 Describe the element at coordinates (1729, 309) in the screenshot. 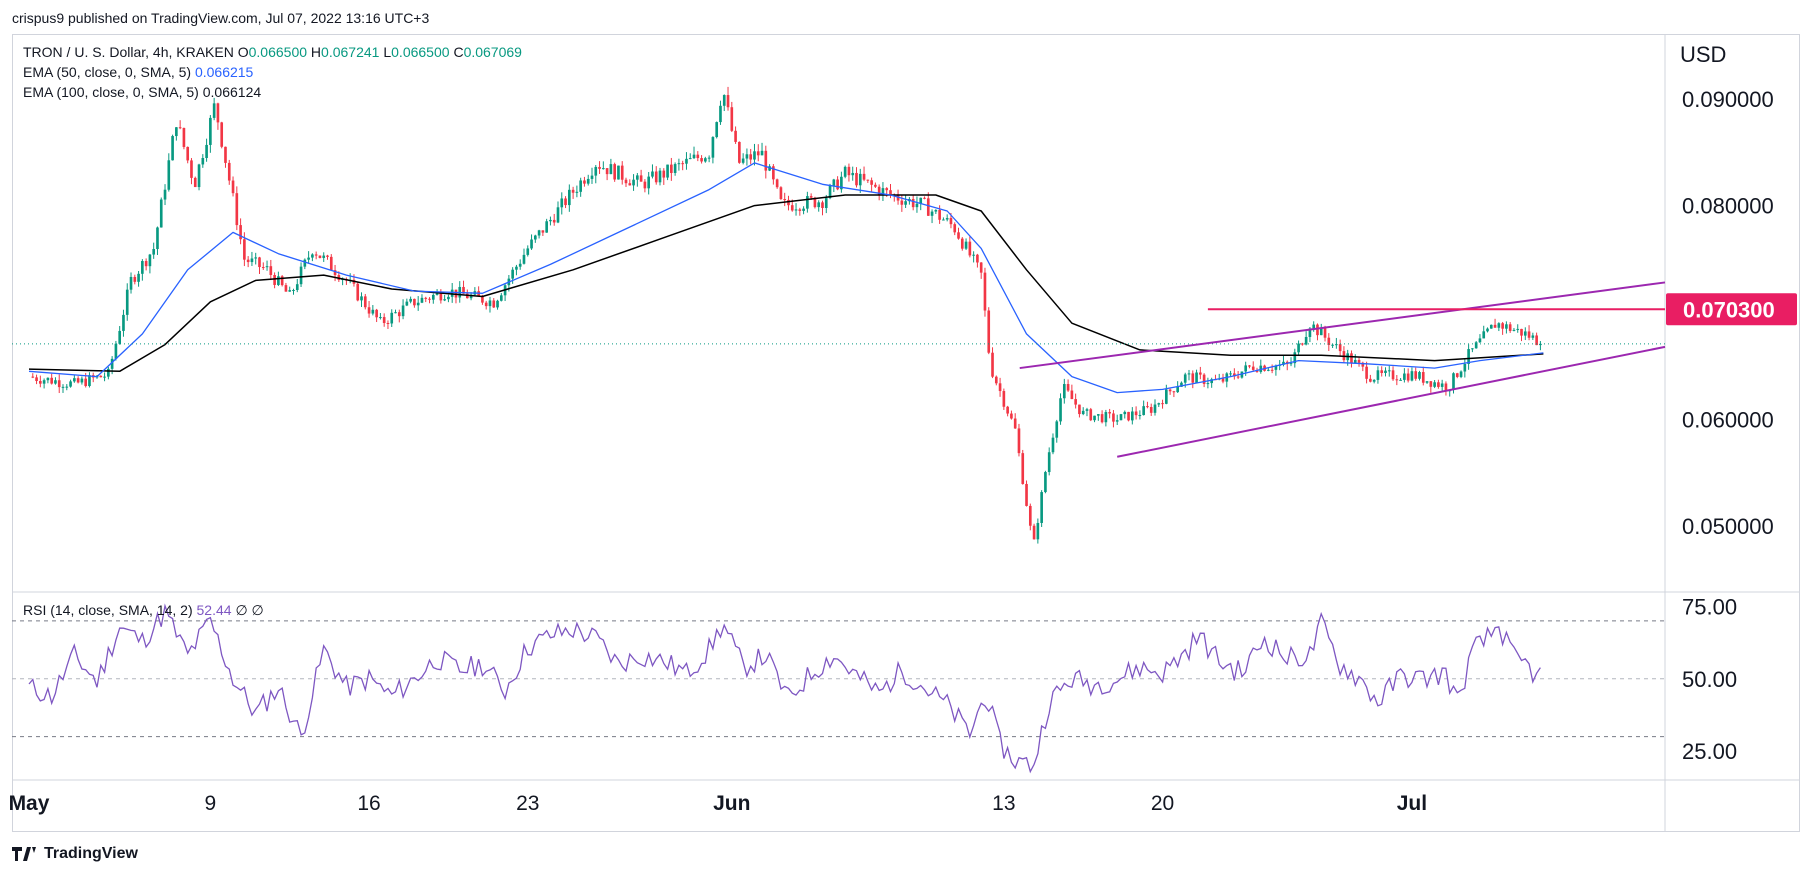

I see `price-tag-label: 0.070300` at that location.